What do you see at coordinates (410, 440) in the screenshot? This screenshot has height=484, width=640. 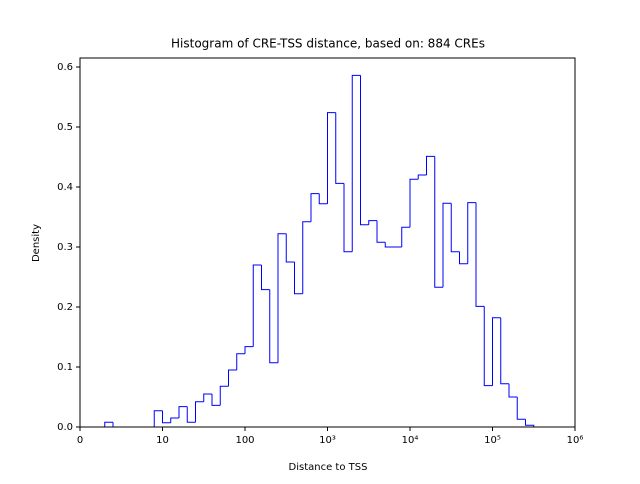 I see `x-tick-label: 10⁴` at bounding box center [410, 440].